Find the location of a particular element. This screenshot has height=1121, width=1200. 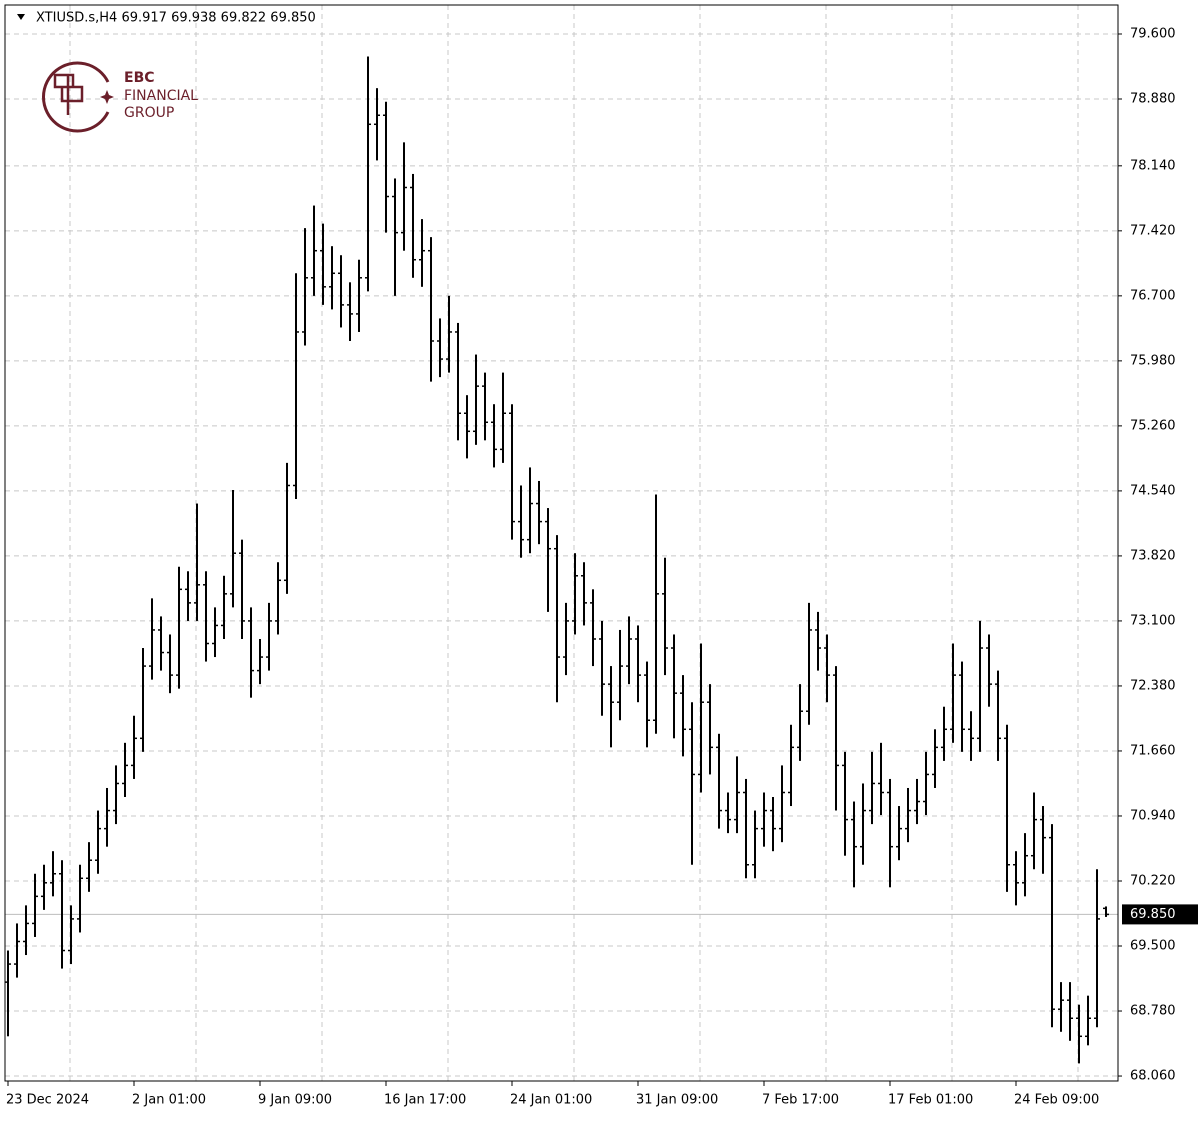

y-tick-label: 78.880 is located at coordinates (1153, 99).